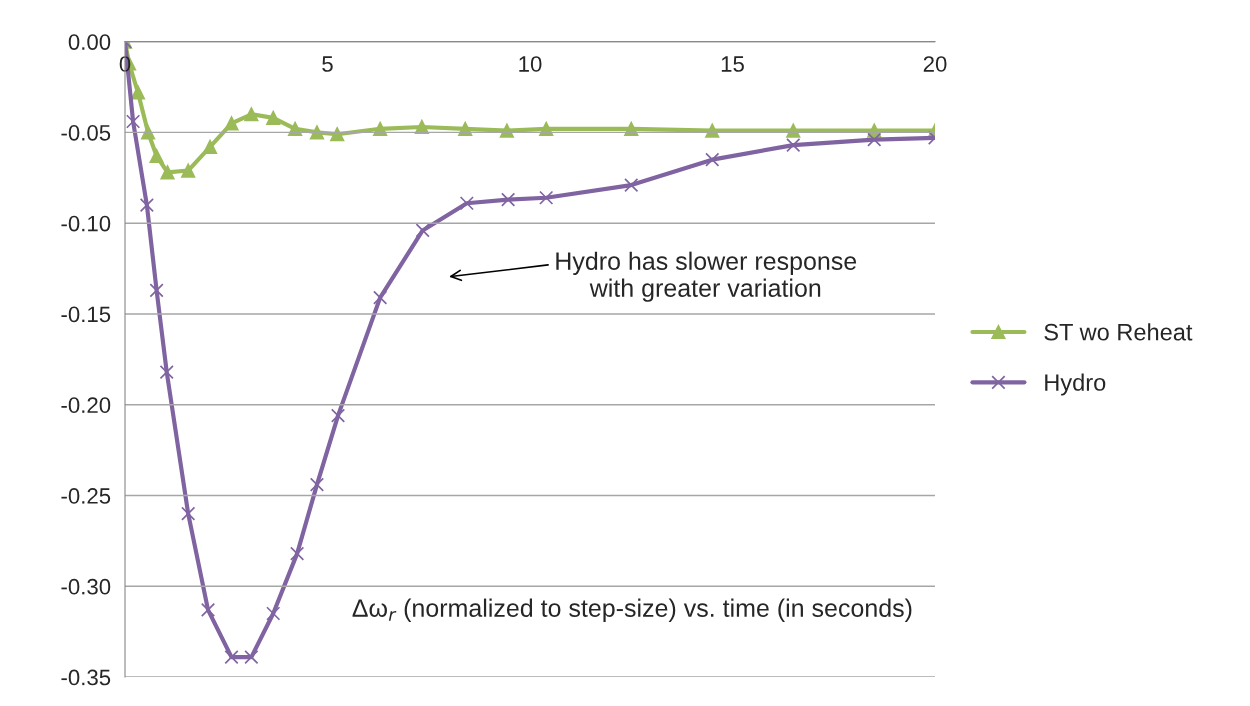  Describe the element at coordinates (86, 677) in the screenshot. I see `y-tick-label: -0.35` at that location.